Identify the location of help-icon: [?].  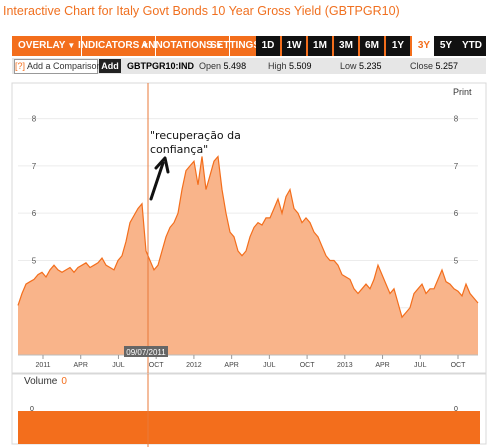
(20, 66).